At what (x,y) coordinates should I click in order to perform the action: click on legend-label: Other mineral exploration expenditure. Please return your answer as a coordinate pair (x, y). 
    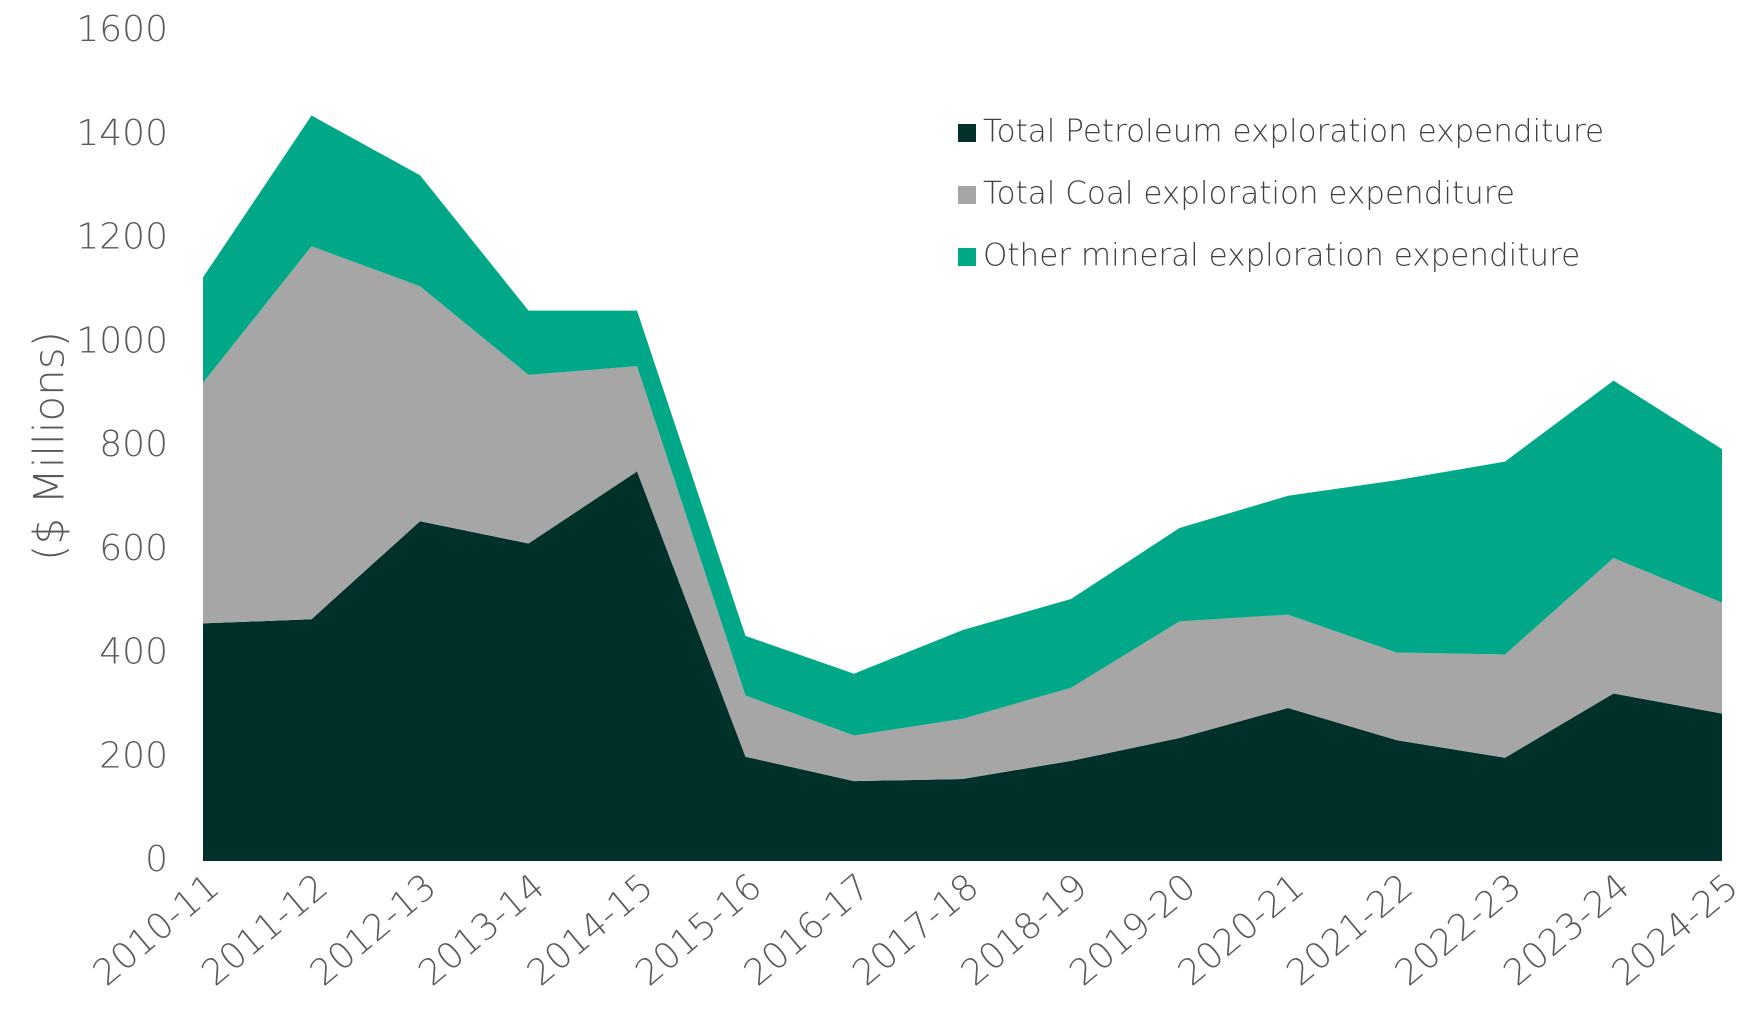
    Looking at the image, I should click on (1281, 256).